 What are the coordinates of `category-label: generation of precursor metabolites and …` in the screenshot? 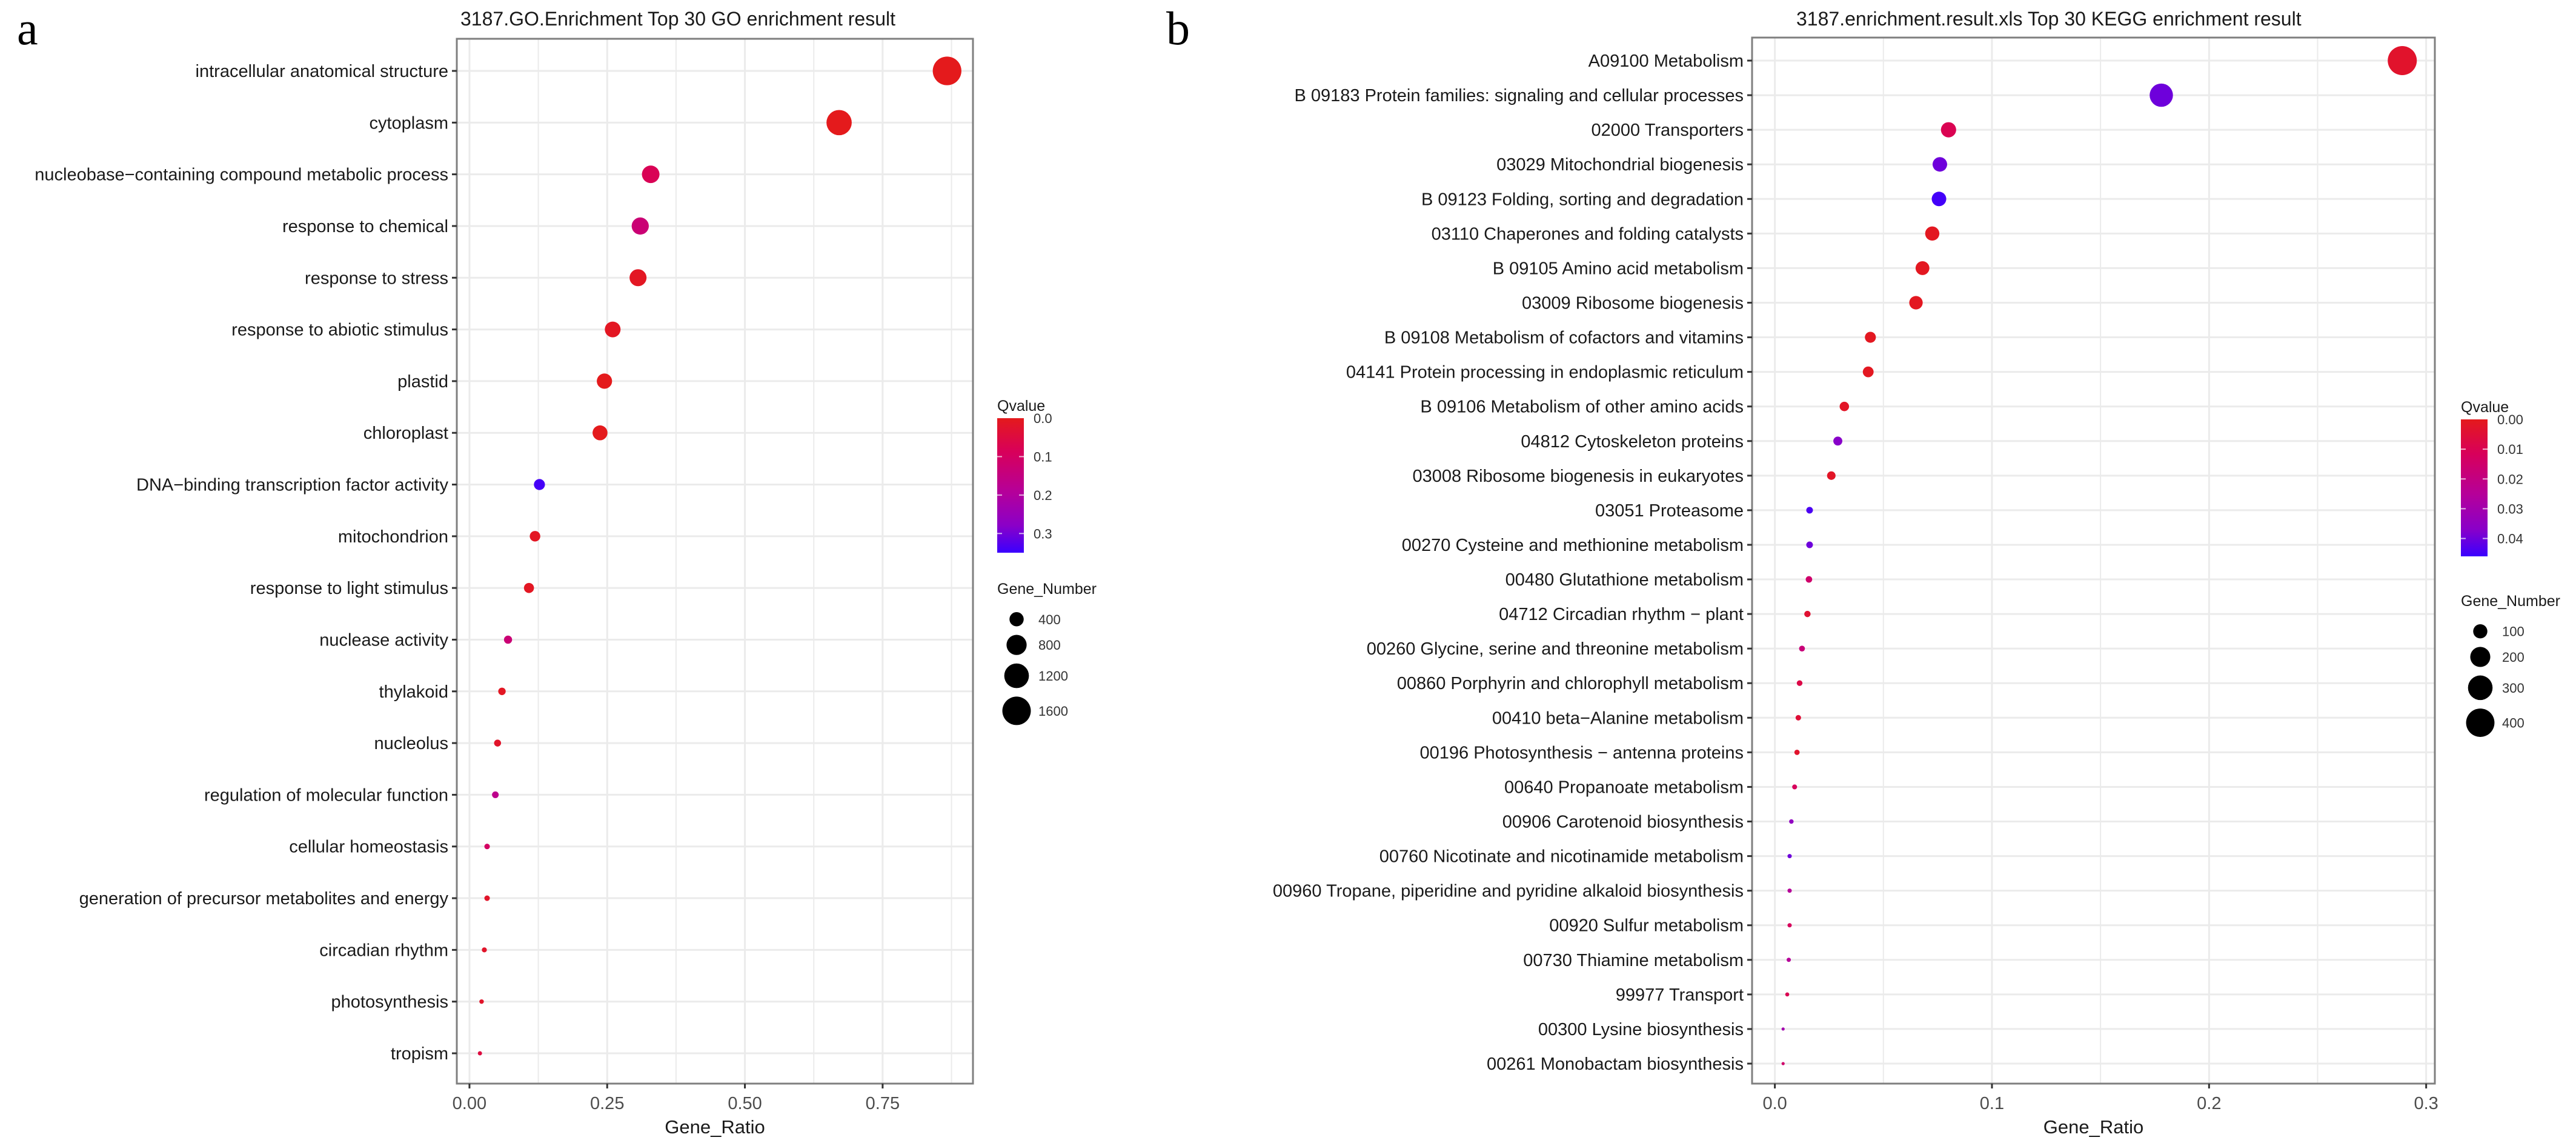 It's located at (264, 899).